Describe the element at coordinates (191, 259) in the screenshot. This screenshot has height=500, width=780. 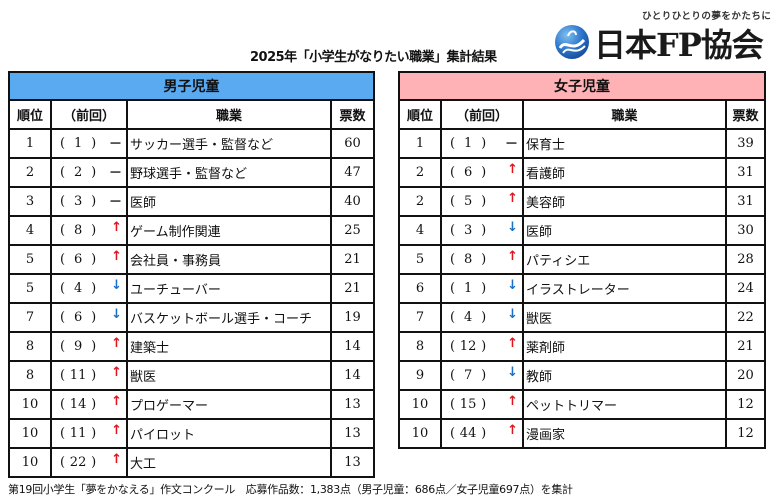
I see `table-row: 5 (6) ↑ 会社員・事務員 21` at that location.